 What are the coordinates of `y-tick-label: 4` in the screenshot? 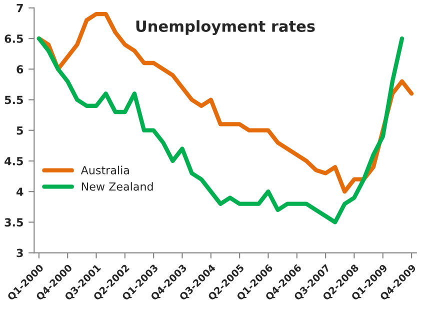 It's located at (20, 192).